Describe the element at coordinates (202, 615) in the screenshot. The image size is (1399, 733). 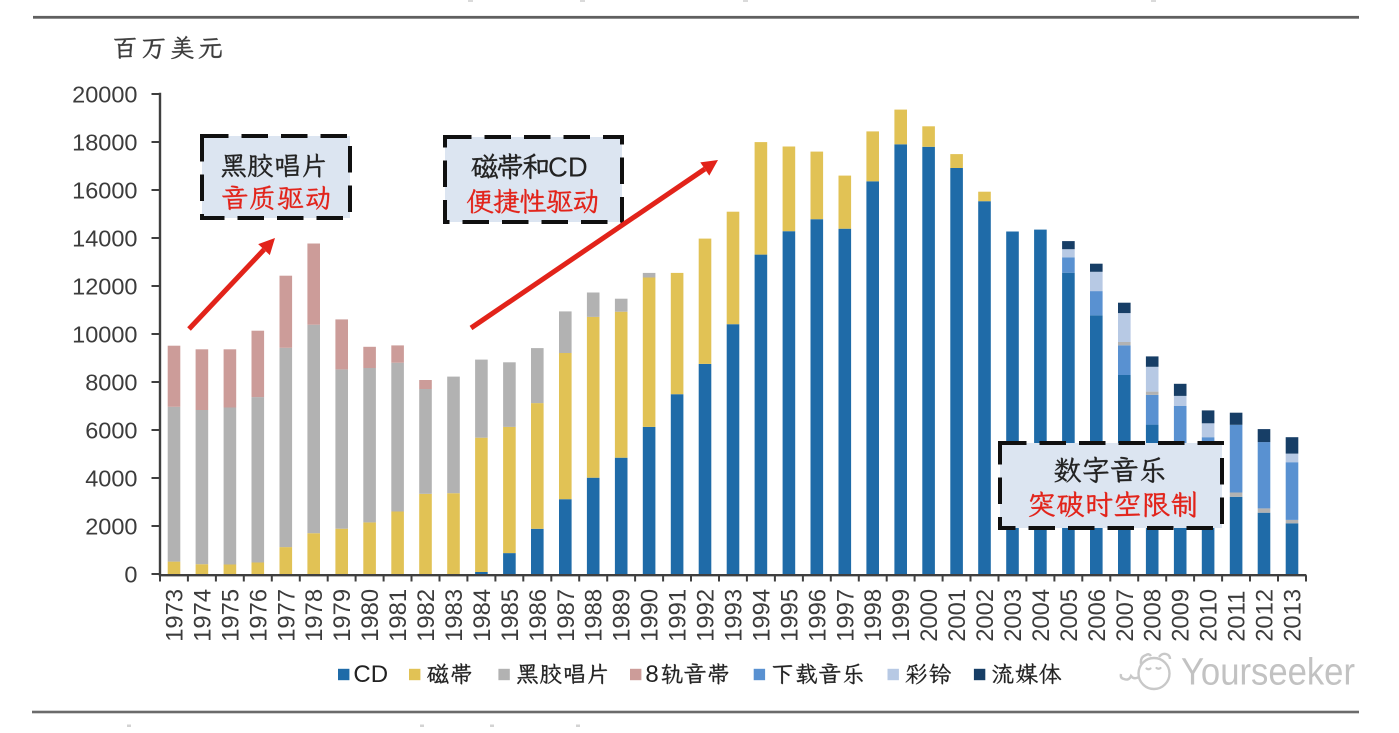
I see `svg-text: 1974` at that location.